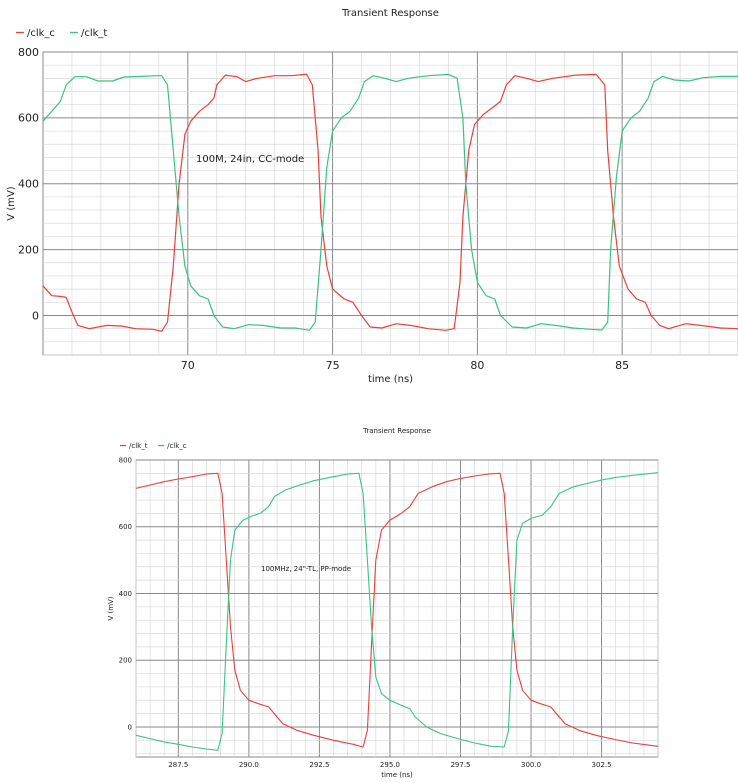 The height and width of the screenshot is (783, 738). I want to click on x-tick-label: 297.5, so click(460, 765).